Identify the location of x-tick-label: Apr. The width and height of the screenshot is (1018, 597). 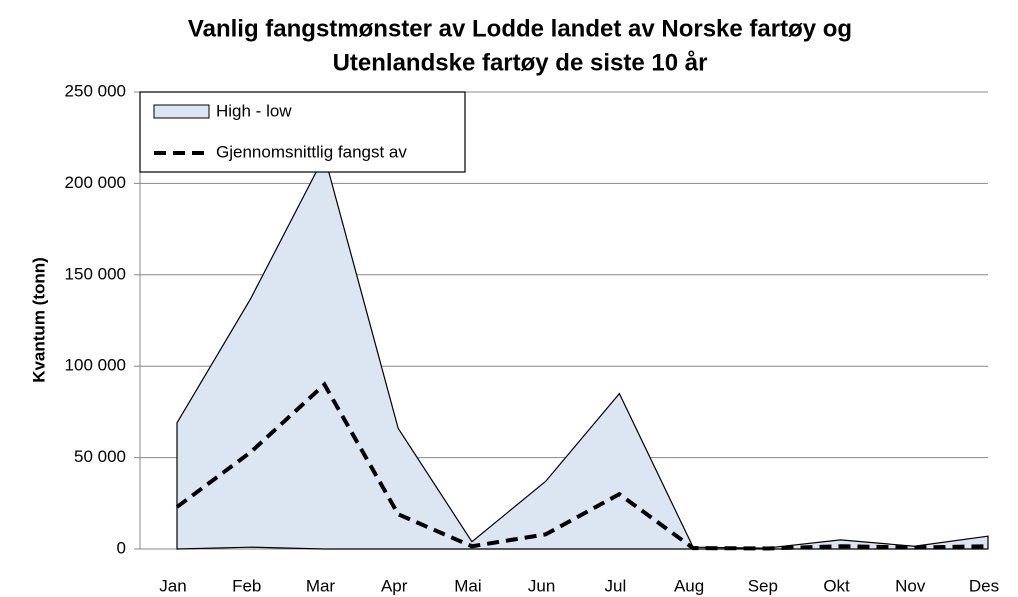
(394, 585).